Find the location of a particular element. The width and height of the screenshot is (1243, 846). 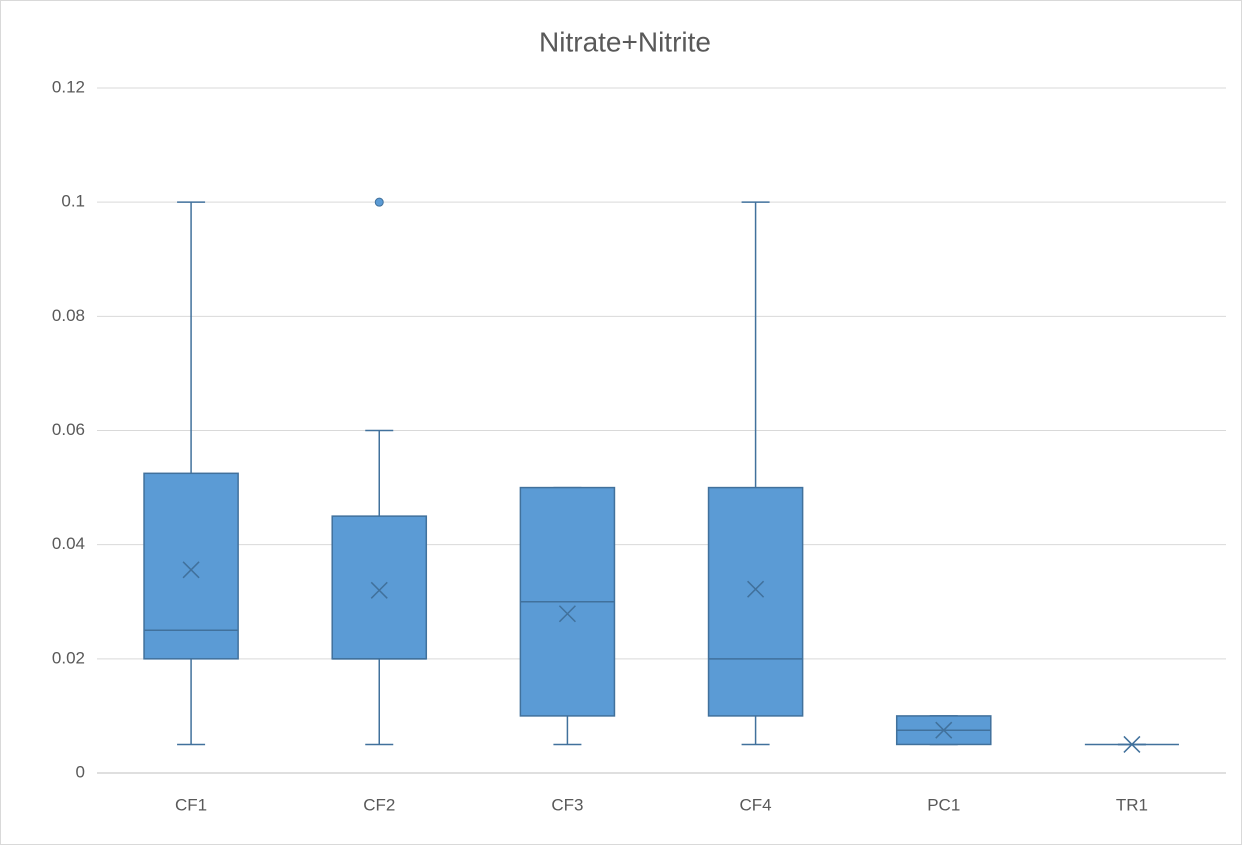

outlier is located at coordinates (379, 202).